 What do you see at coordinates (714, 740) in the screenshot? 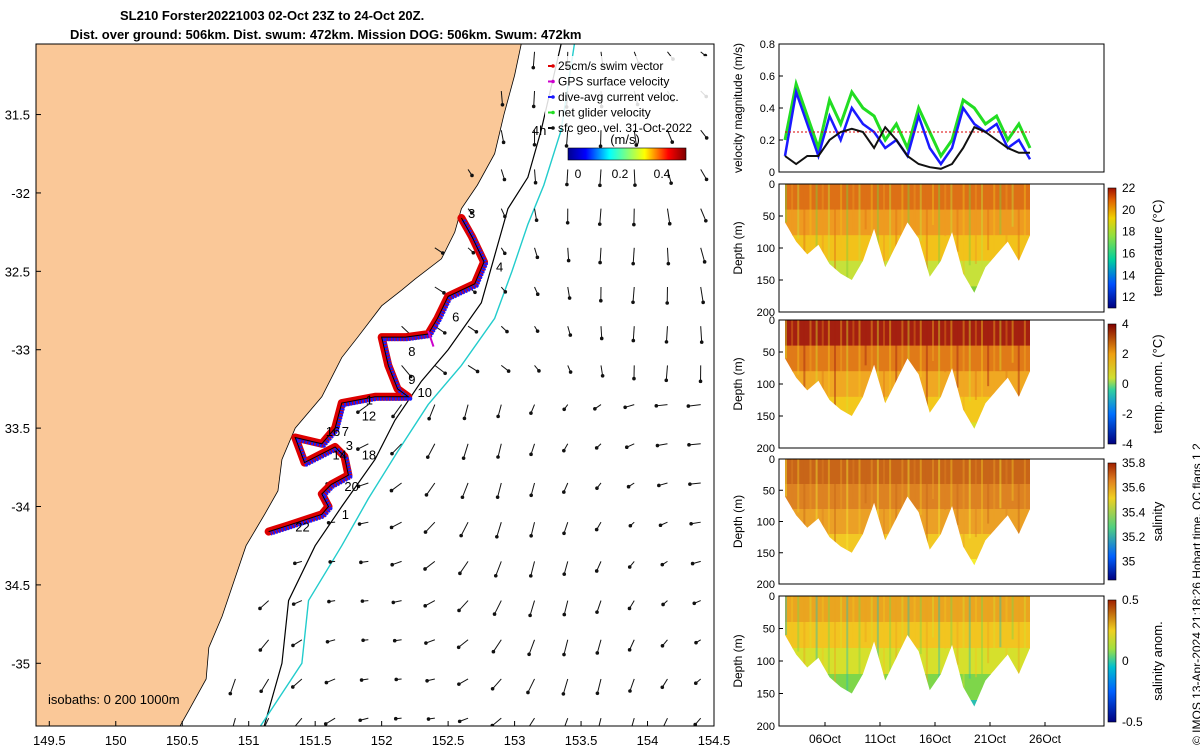
I see `x-tick-label: 154.5` at bounding box center [714, 740].